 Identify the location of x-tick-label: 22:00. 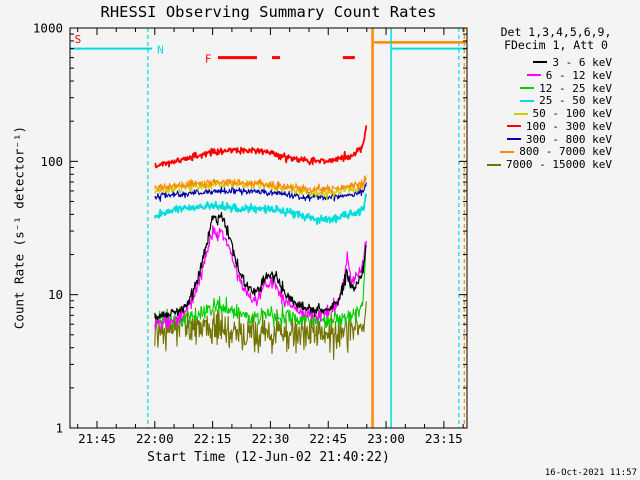
(155, 438).